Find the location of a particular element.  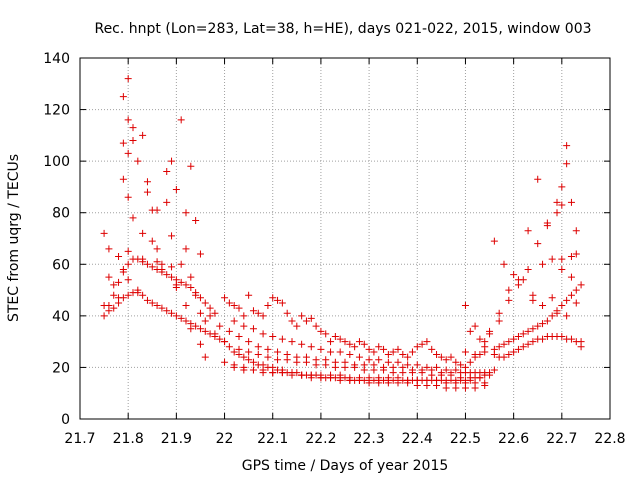

x-tick-label: 22.5 is located at coordinates (465, 439).